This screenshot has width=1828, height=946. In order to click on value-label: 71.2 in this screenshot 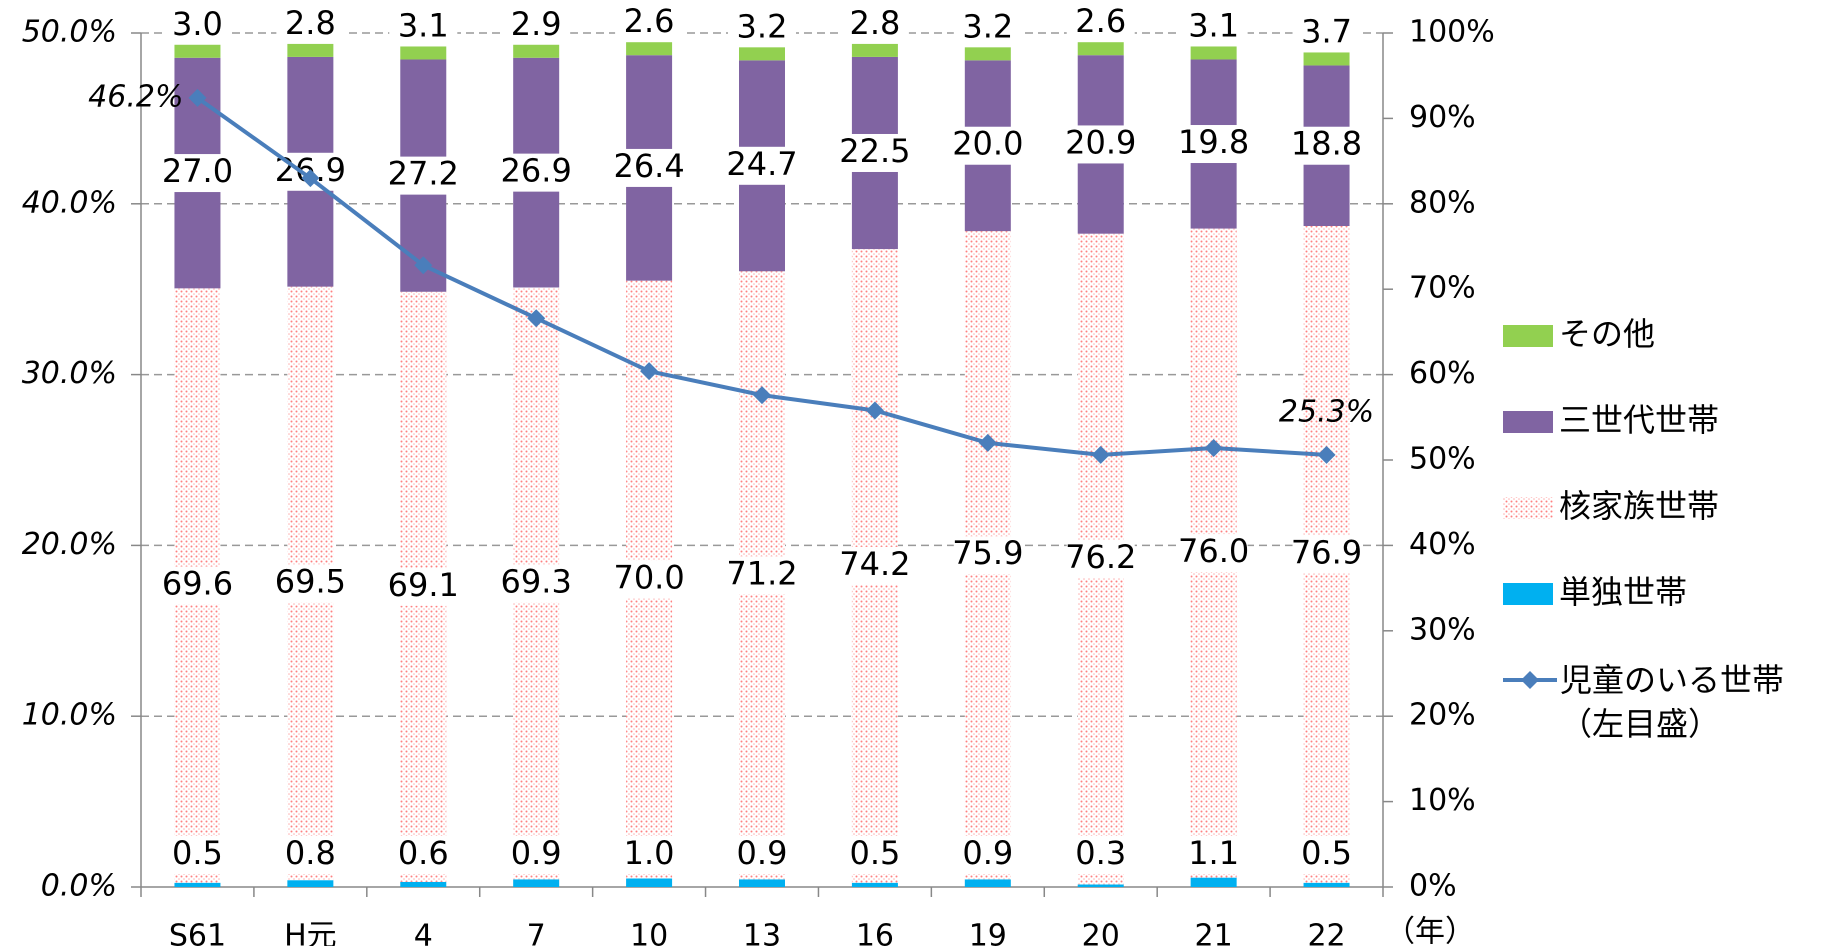, I will do `click(761, 573)`.